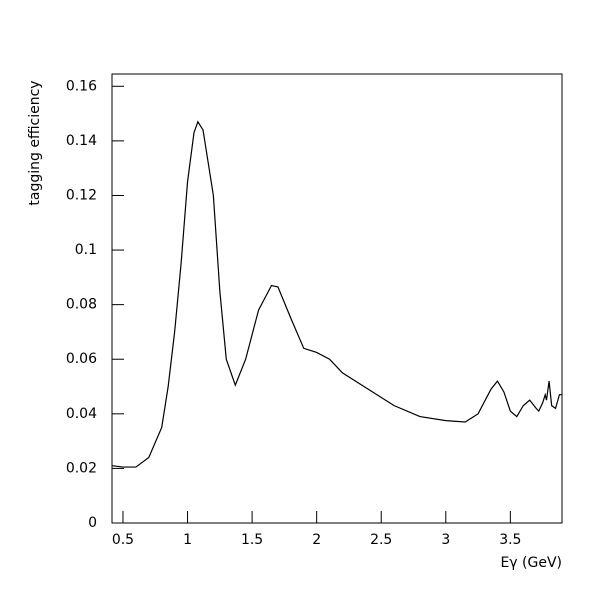  What do you see at coordinates (445, 540) in the screenshot?
I see `x-tick-label: 3` at bounding box center [445, 540].